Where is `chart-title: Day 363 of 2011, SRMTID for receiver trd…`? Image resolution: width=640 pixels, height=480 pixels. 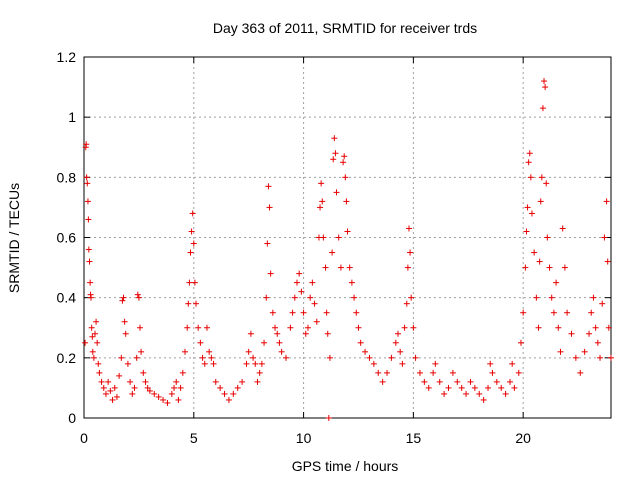 chart-title: Day 363 of 2011, SRMTID for receiver trd… is located at coordinates (345, 28).